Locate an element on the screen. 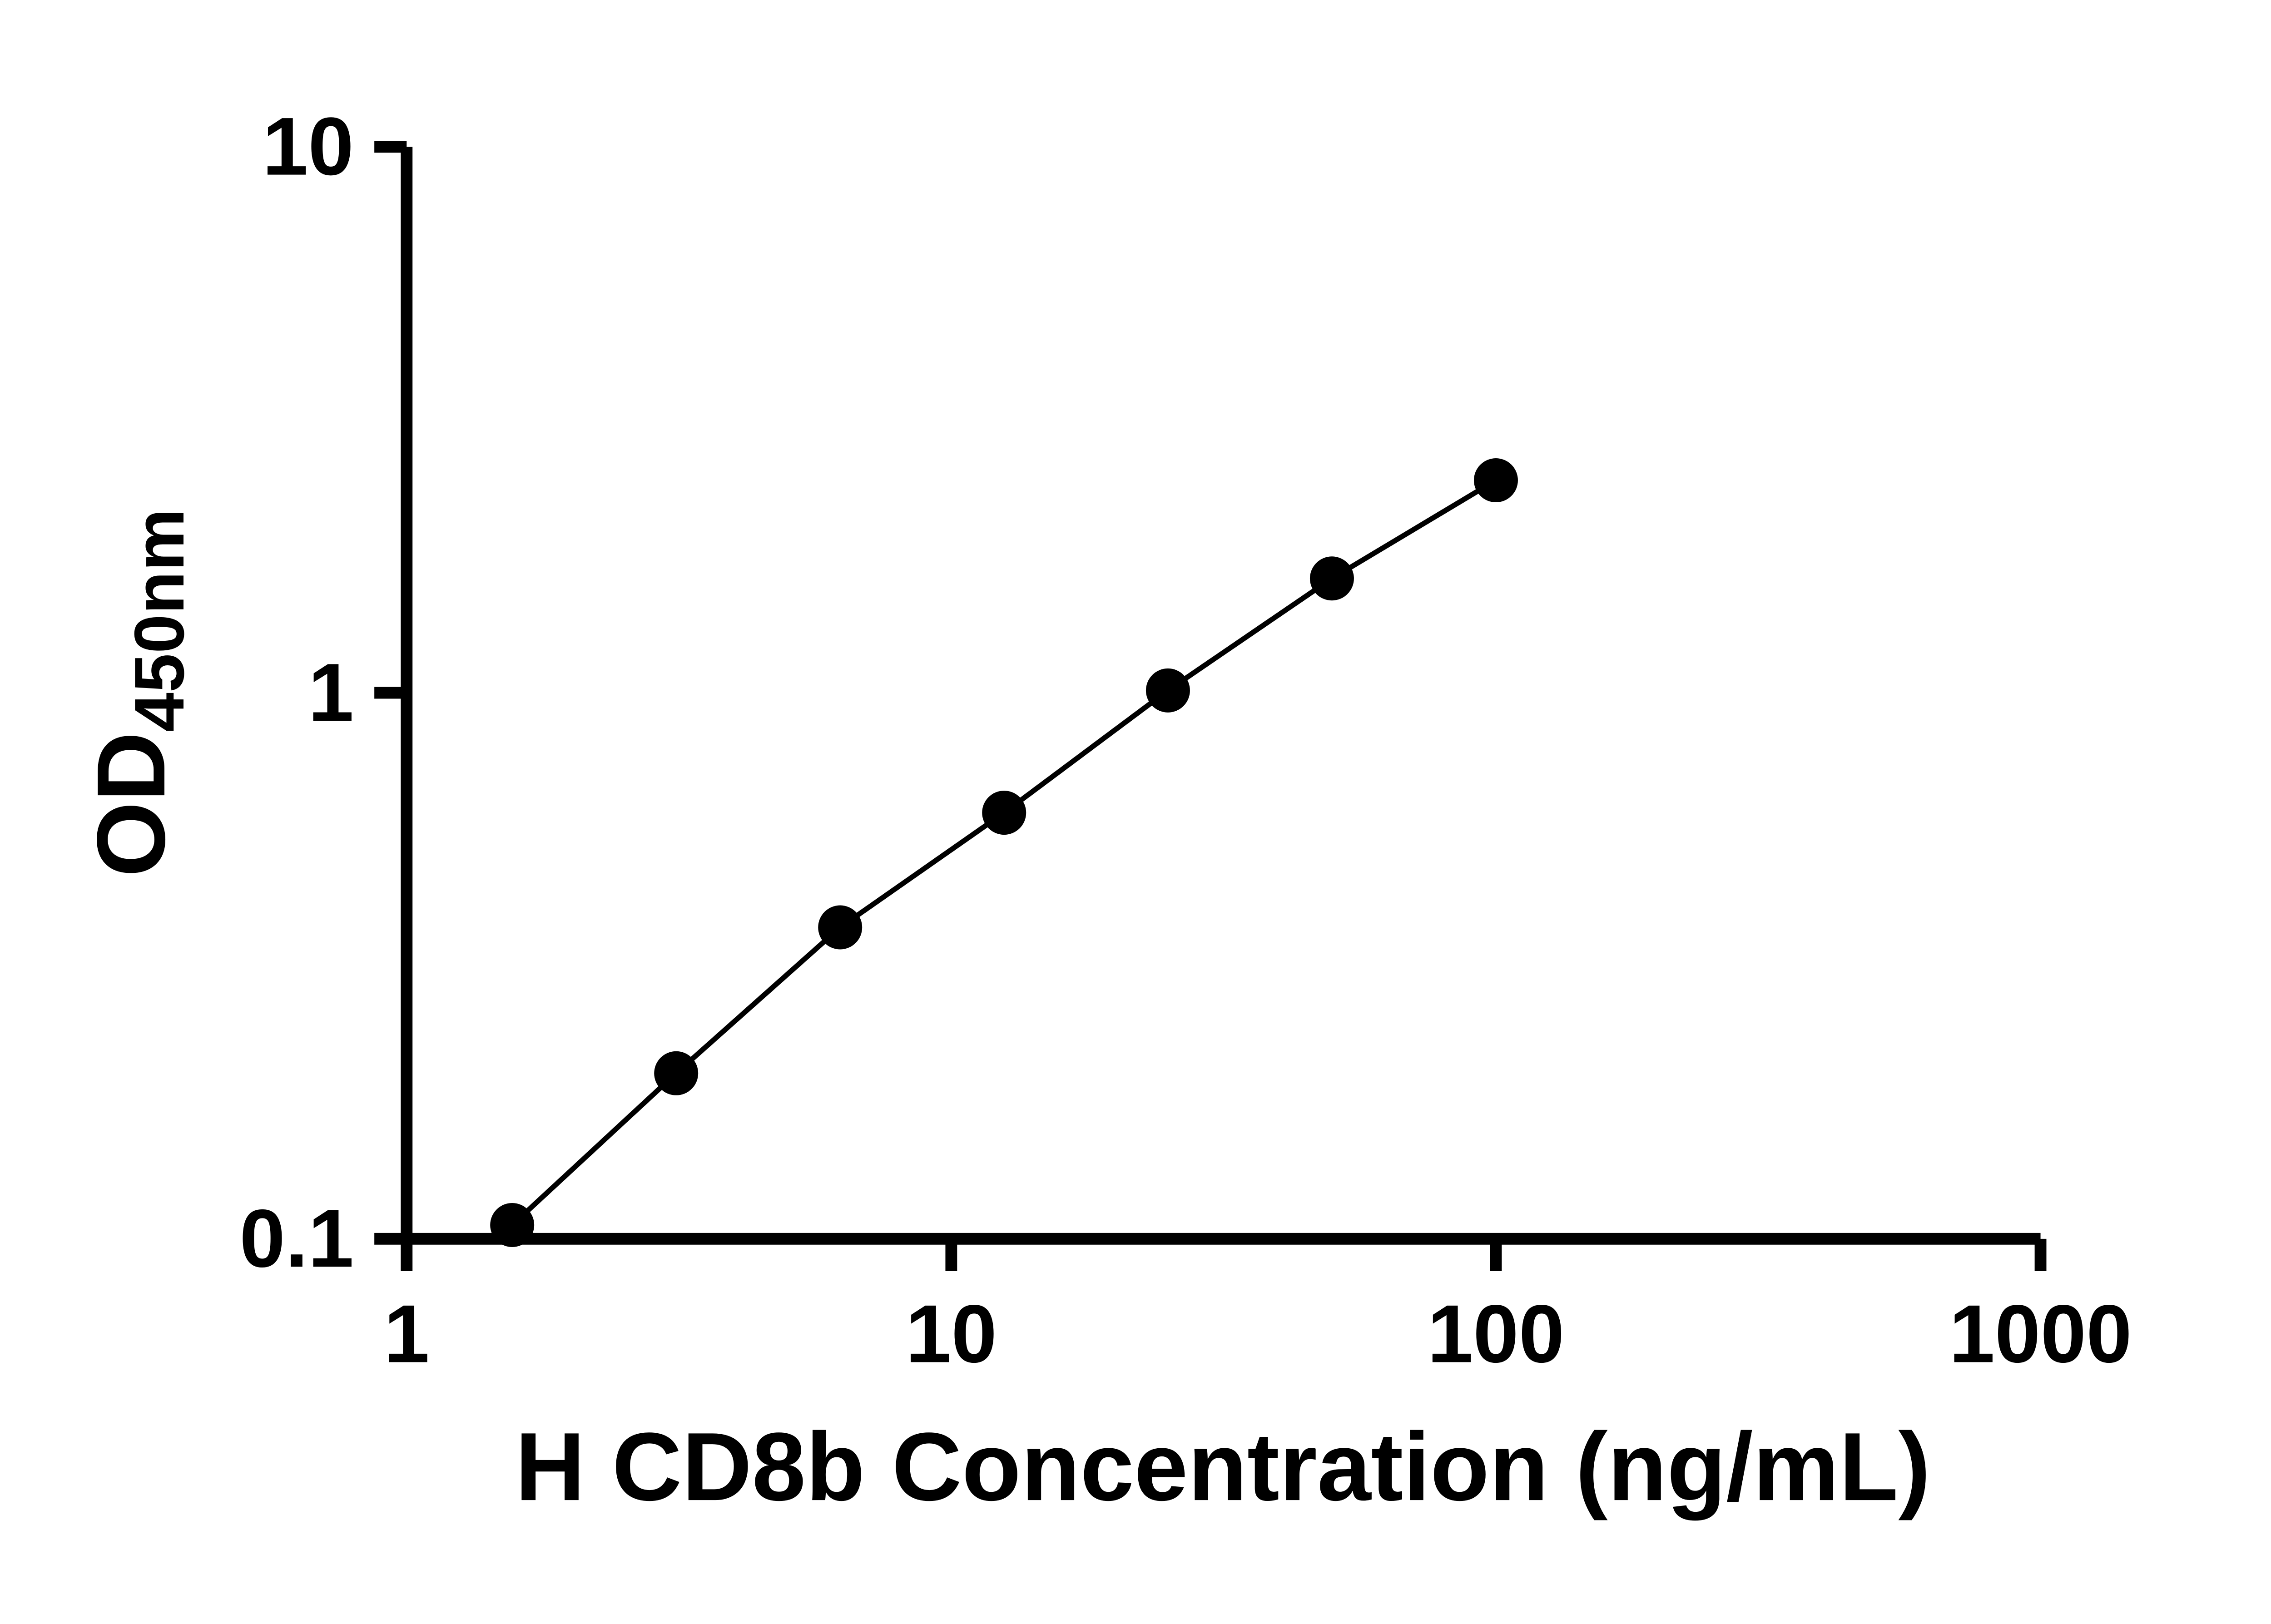 The image size is (2271, 1624). y-axis-title-subscript: 450nm is located at coordinates (159, 620).